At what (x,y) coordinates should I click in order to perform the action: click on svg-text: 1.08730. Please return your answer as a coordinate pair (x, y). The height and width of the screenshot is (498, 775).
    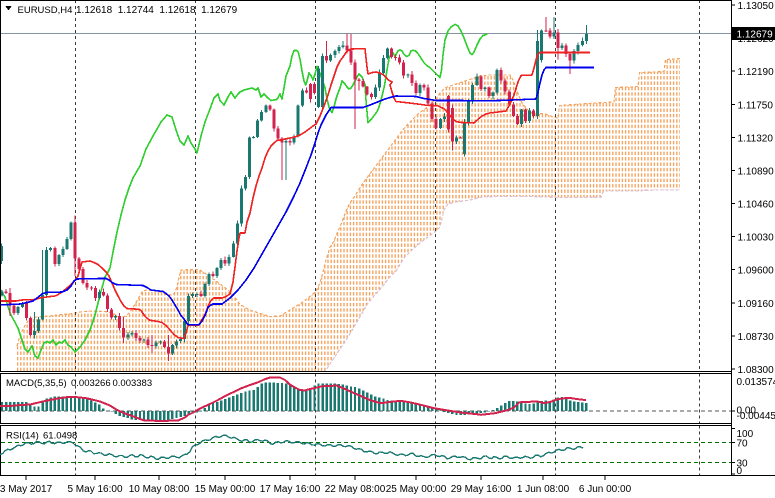
    Looking at the image, I should click on (756, 337).